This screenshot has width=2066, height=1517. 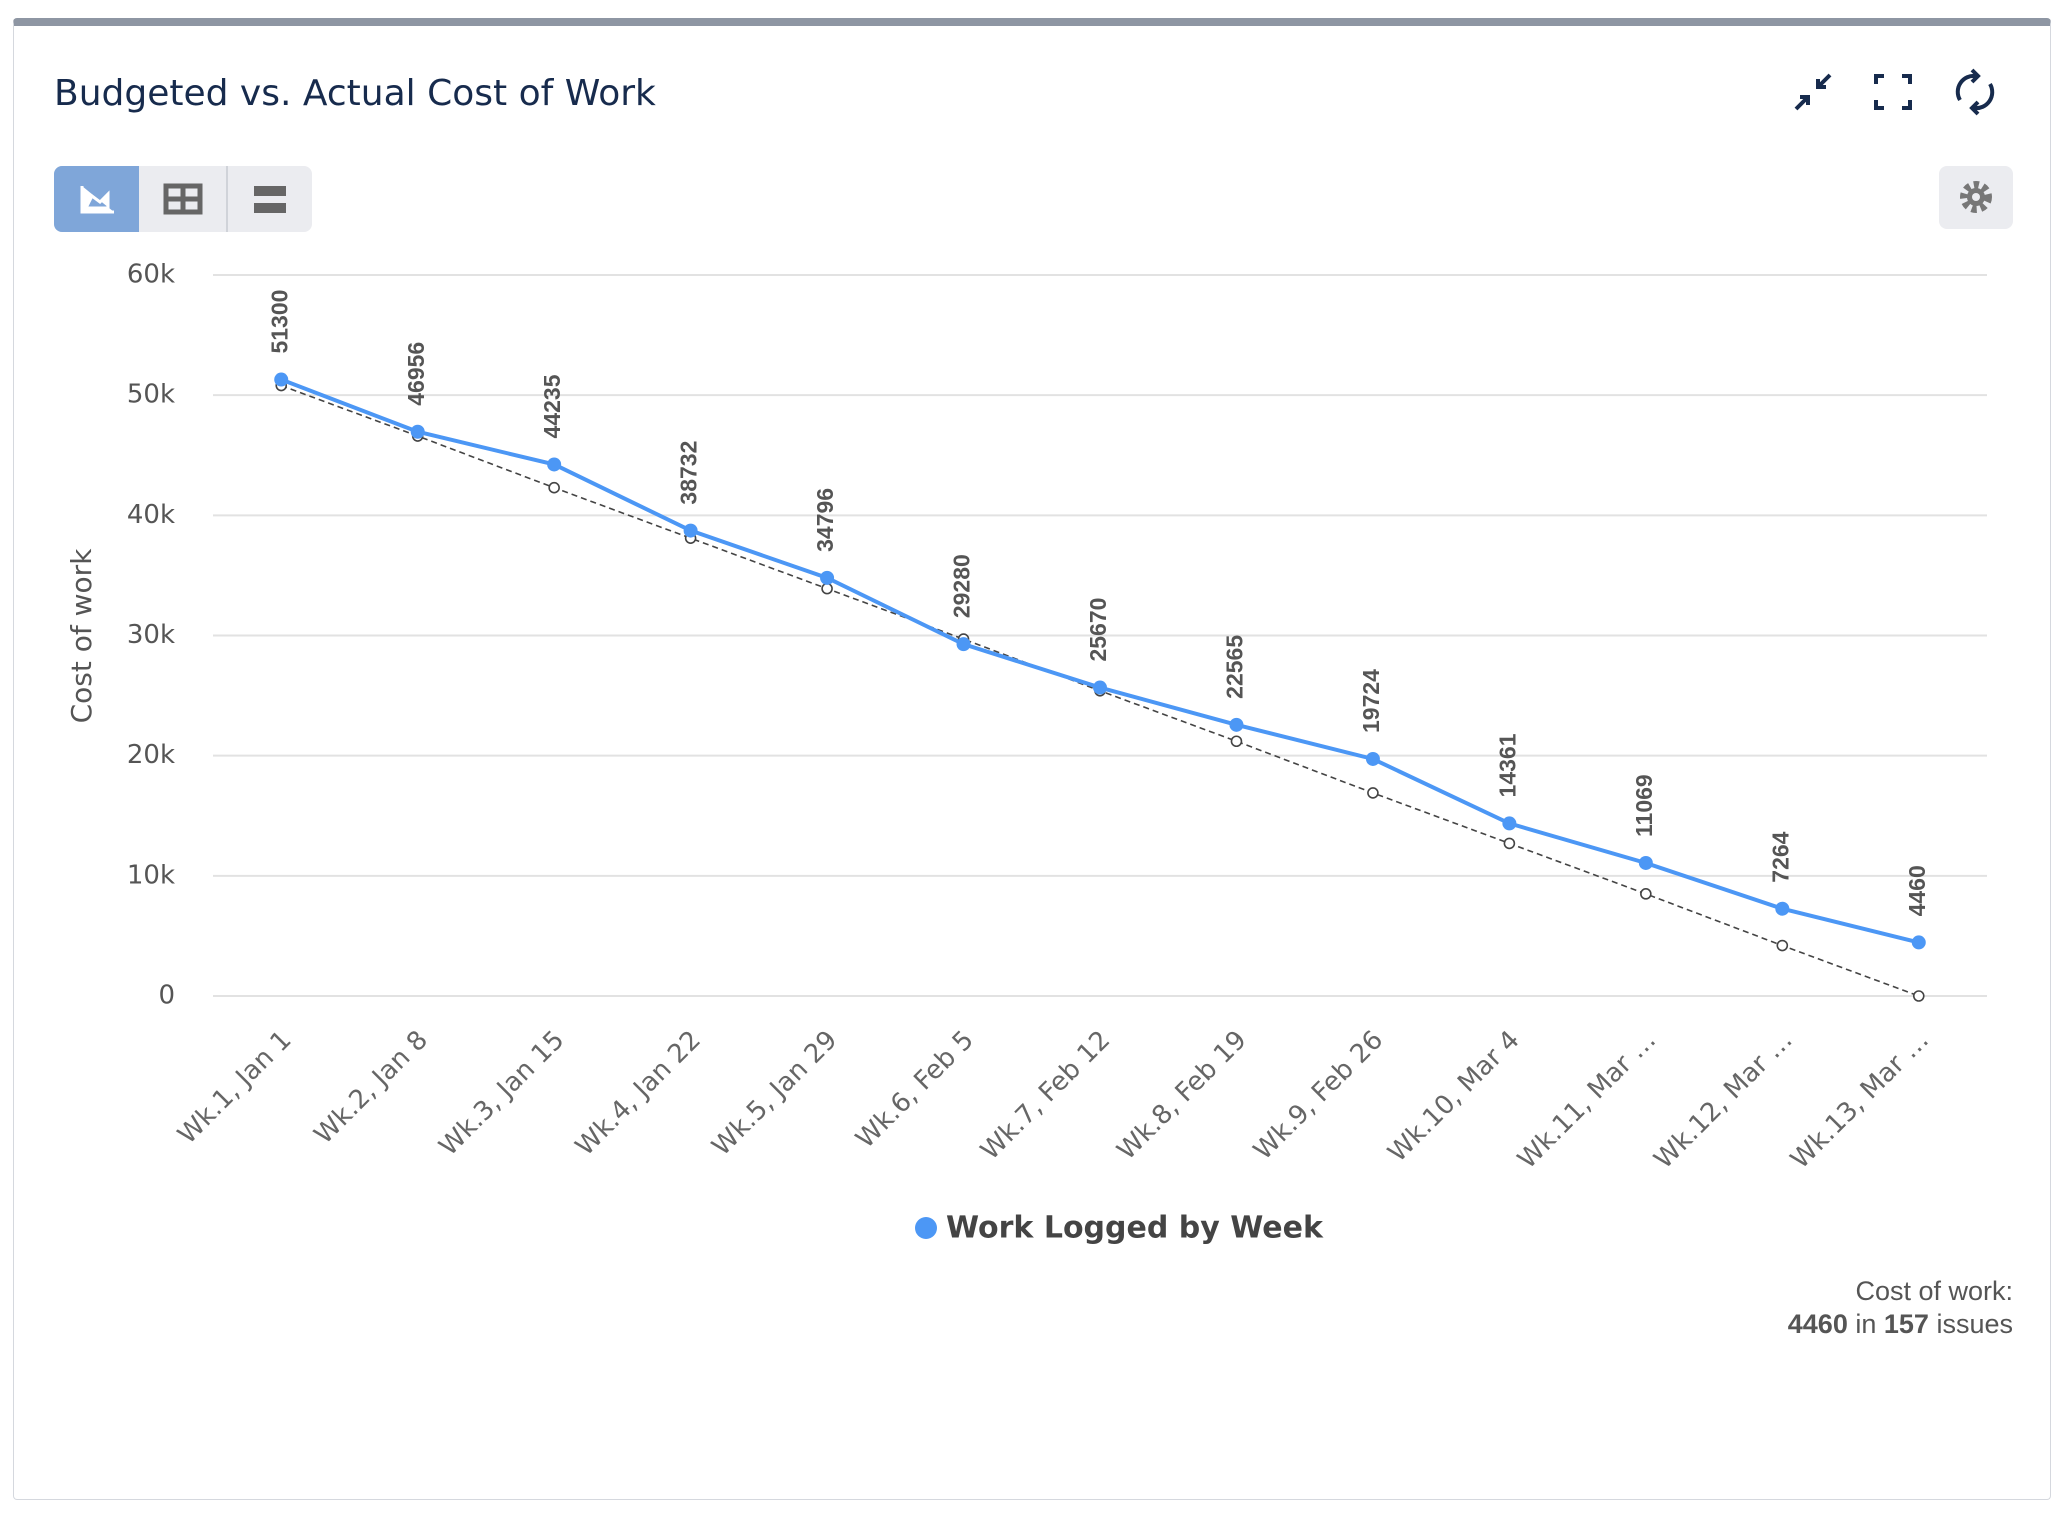 What do you see at coordinates (416, 374) in the screenshot?
I see `data-label: 46956` at bounding box center [416, 374].